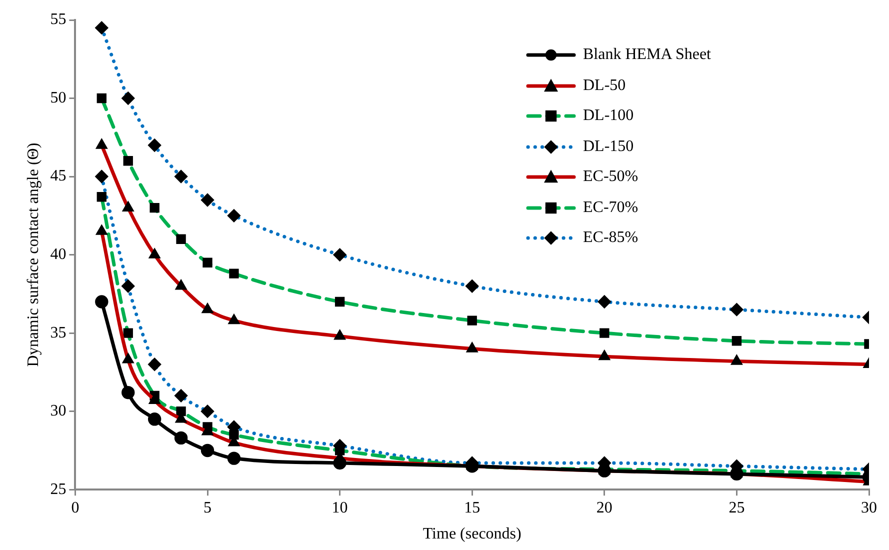  I want to click on x-tick-label: 5, so click(208, 507).